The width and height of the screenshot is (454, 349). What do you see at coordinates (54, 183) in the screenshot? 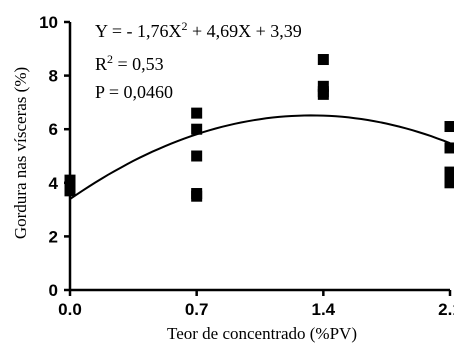
I see `y-tick-label: 4` at bounding box center [54, 183].